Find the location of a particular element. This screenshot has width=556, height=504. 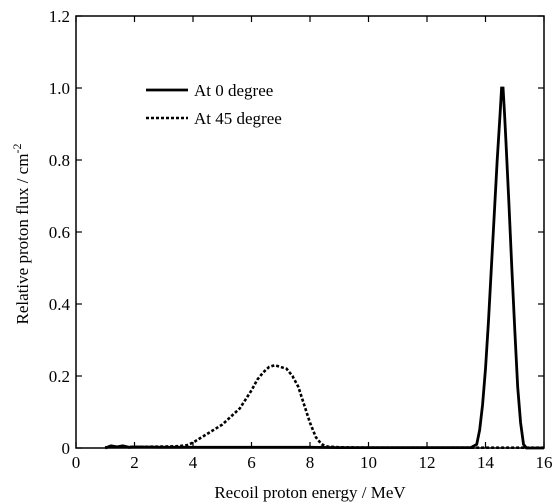

y-tick-label: 0.6 is located at coordinates (59, 232).